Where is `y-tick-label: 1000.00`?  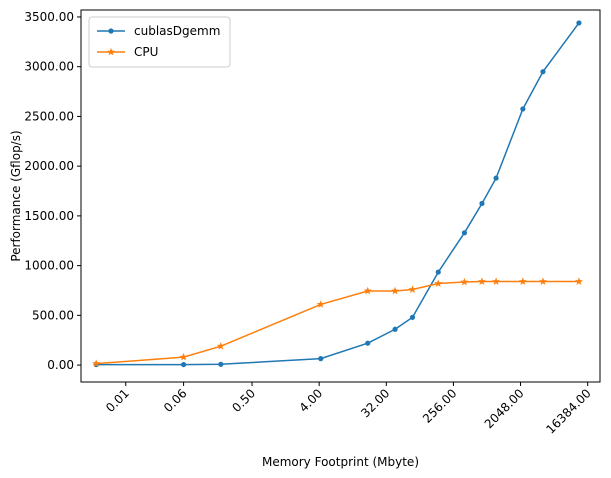
y-tick-label: 1000.00 is located at coordinates (49, 266).